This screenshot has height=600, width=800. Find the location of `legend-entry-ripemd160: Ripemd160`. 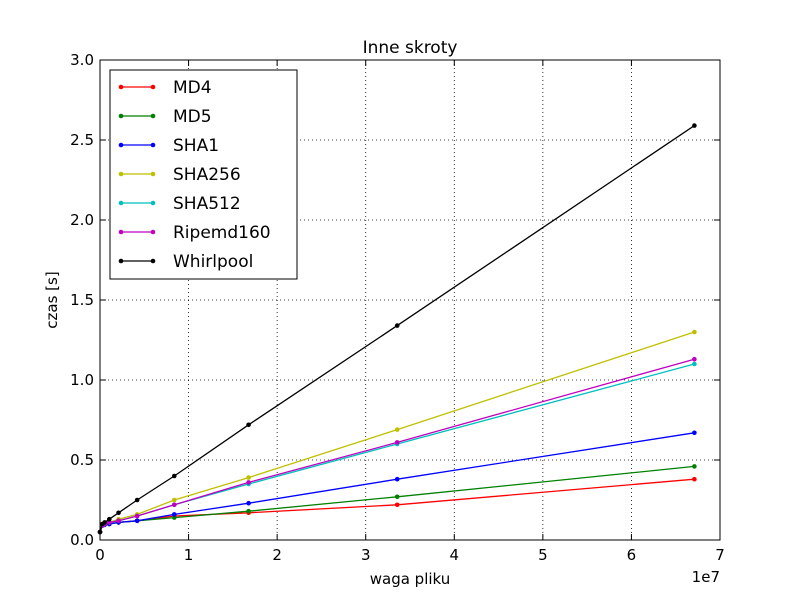

legend-entry-ripemd160: Ripemd160 is located at coordinates (194, 233).